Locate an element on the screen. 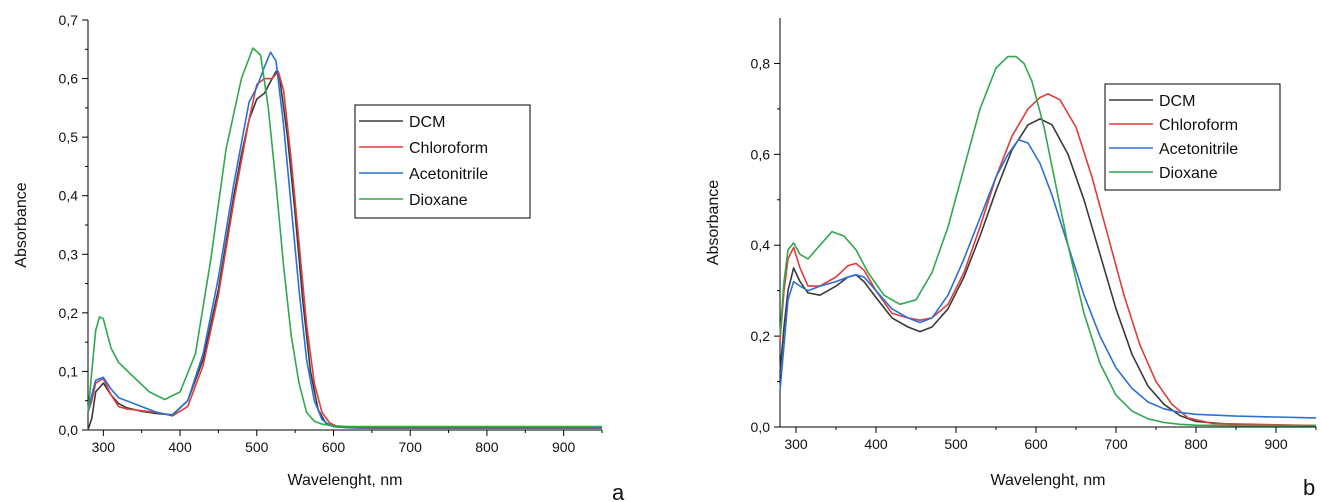 Image resolution: width=1322 pixels, height=502 pixels. y-tick-label: 0,5 is located at coordinates (69, 137).